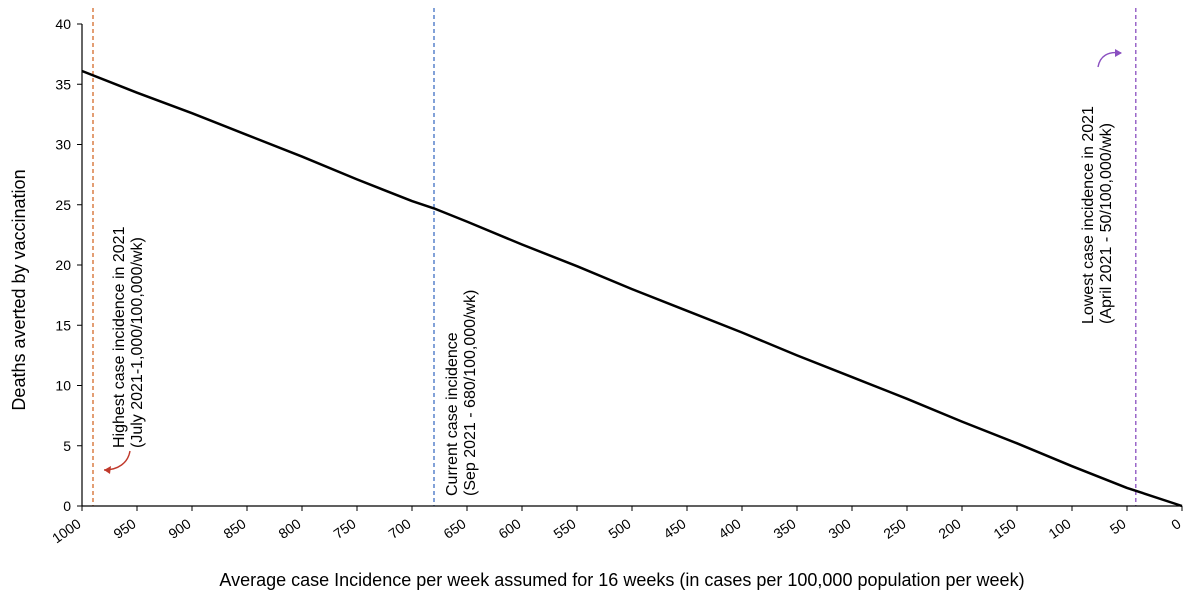  What do you see at coordinates (564, 528) in the screenshot?
I see `x-tick-label: 550` at bounding box center [564, 528].